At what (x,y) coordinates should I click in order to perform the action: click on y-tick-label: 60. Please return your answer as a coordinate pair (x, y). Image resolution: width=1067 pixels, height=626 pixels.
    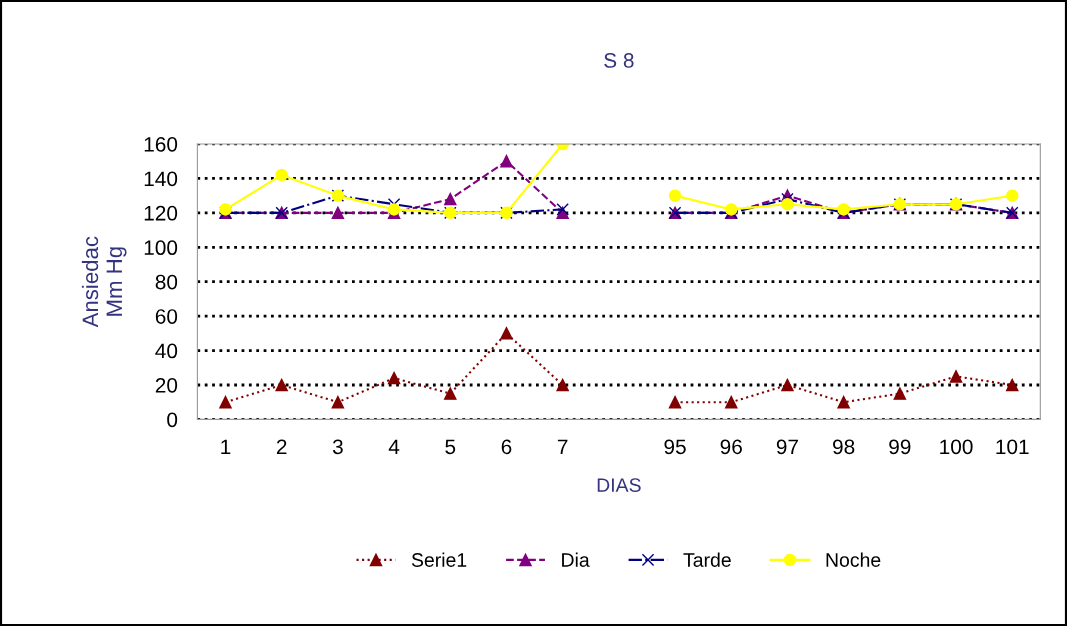
    Looking at the image, I should click on (166, 316).